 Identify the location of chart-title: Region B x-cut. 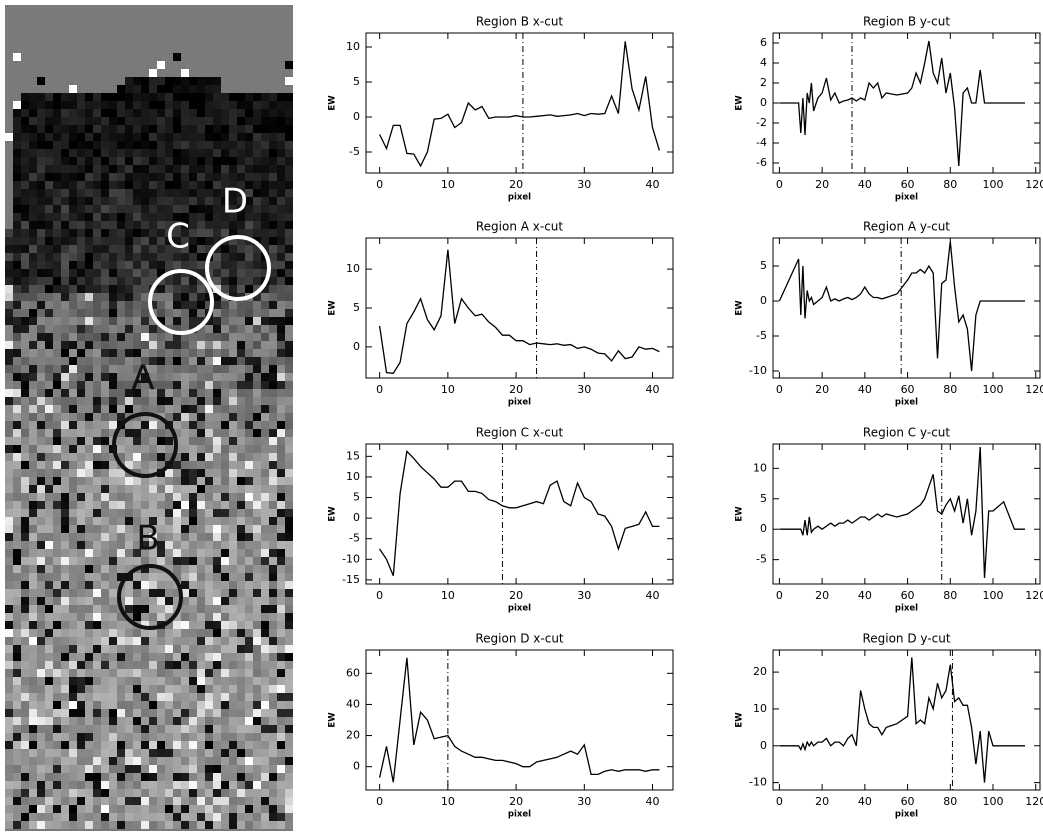
(520, 22).